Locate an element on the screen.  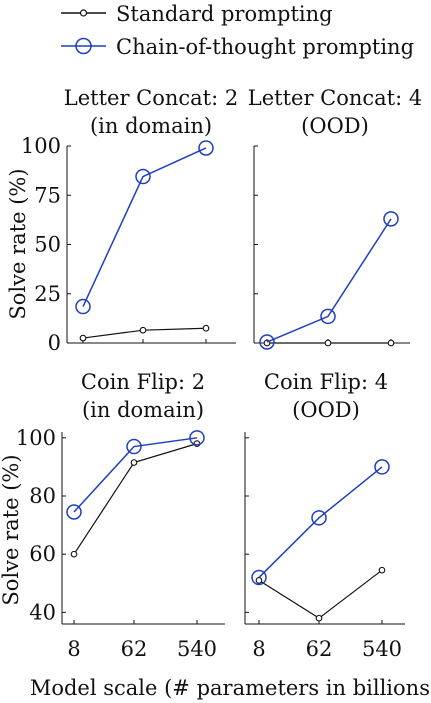
y-tick-label: 25 is located at coordinates (47, 294).